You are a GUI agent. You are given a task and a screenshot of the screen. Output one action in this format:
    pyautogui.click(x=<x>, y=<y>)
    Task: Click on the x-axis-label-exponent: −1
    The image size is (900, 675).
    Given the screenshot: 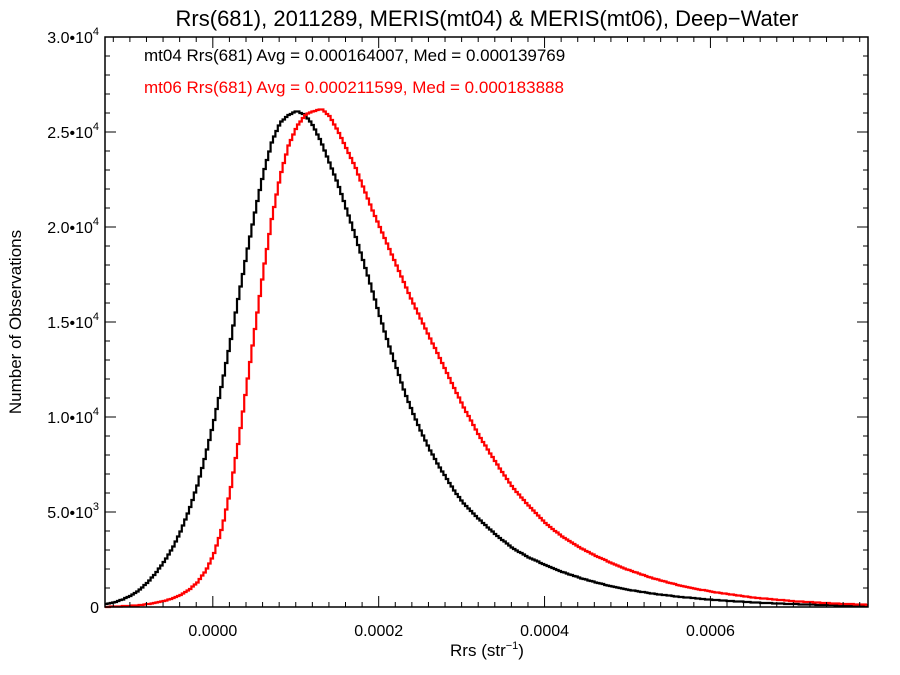 What is the action you would take?
    pyautogui.click(x=512, y=646)
    